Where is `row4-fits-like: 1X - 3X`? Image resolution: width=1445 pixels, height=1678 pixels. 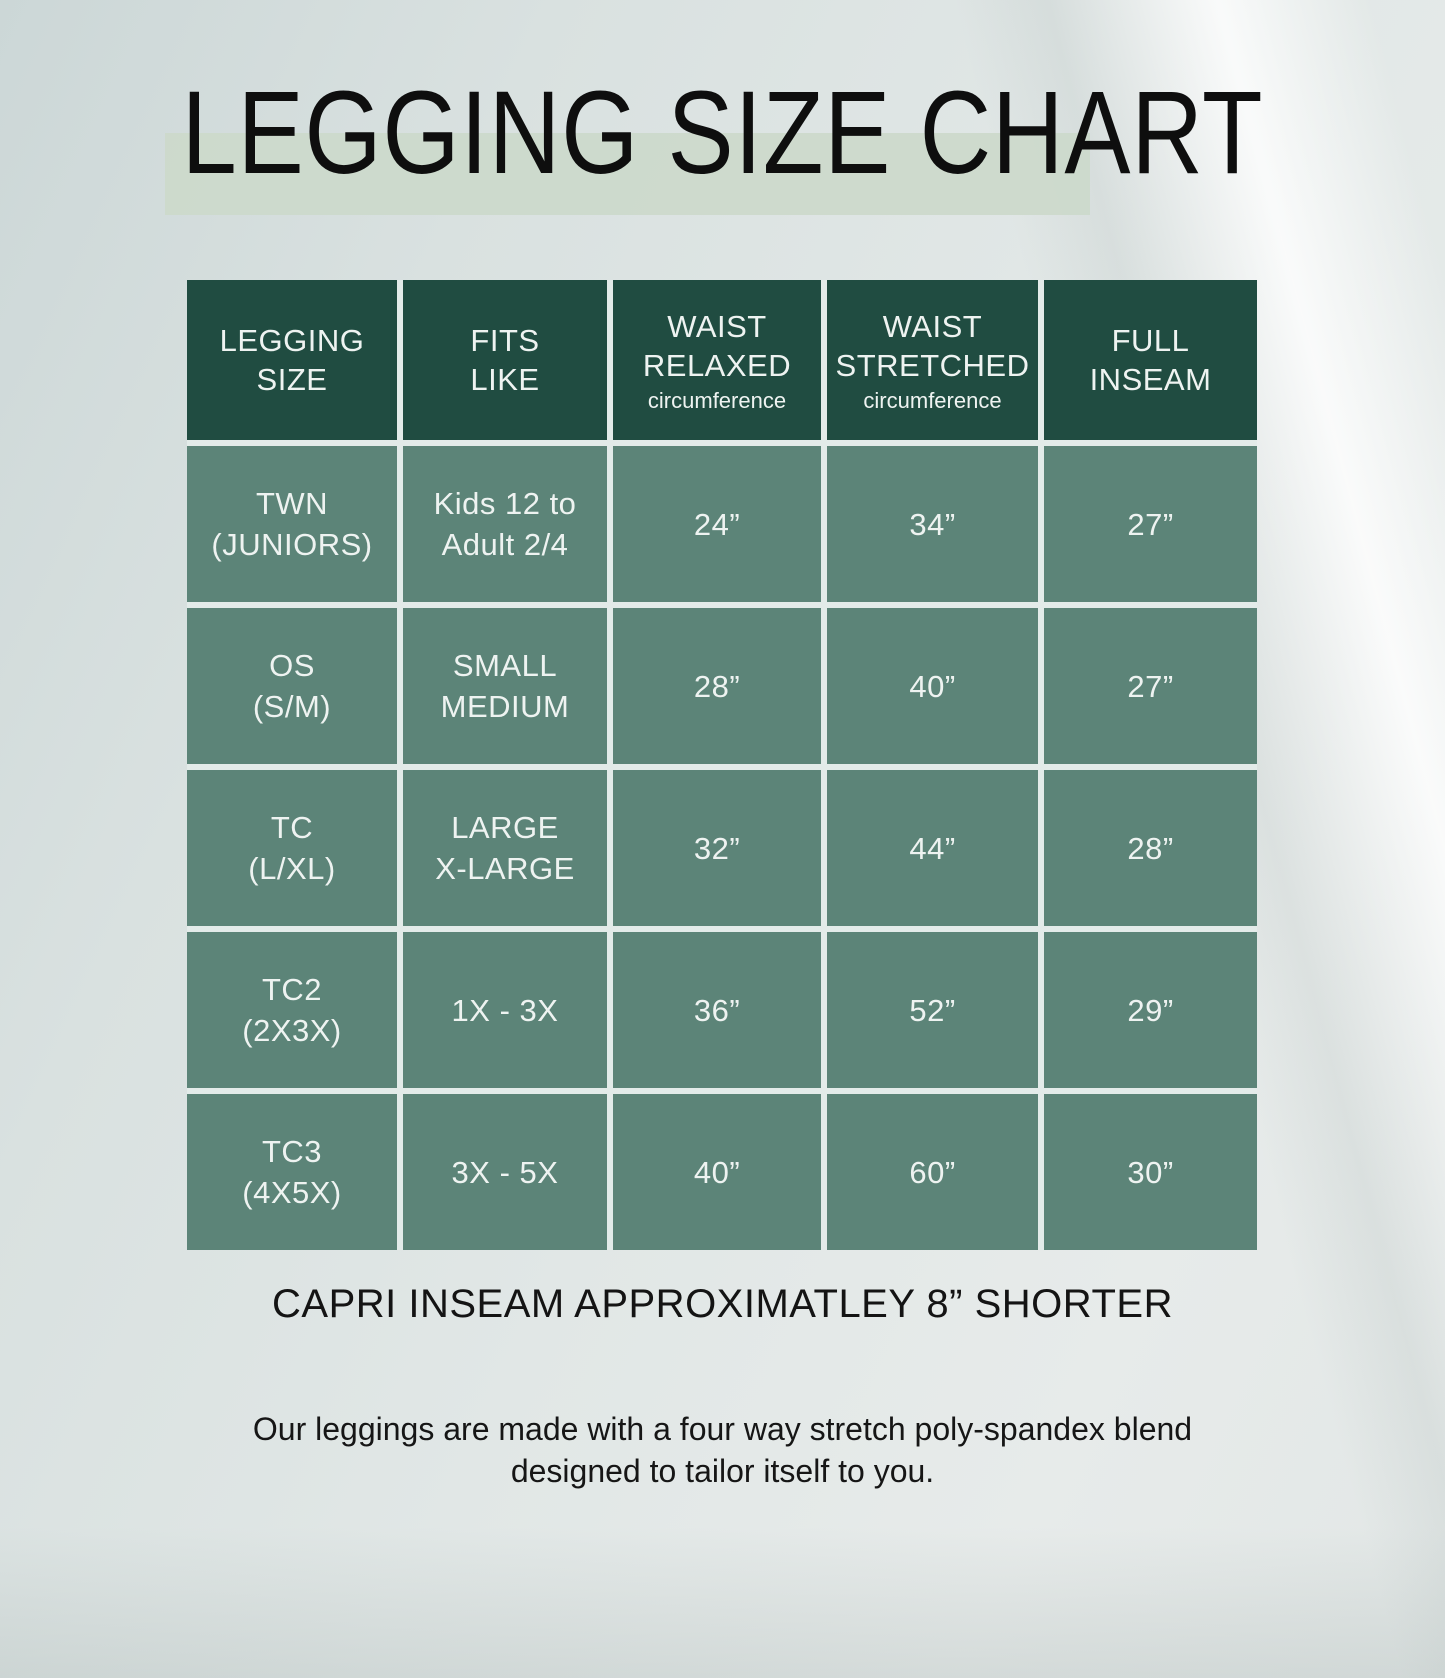
row4-fits-like: 1X - 3X is located at coordinates (505, 1010).